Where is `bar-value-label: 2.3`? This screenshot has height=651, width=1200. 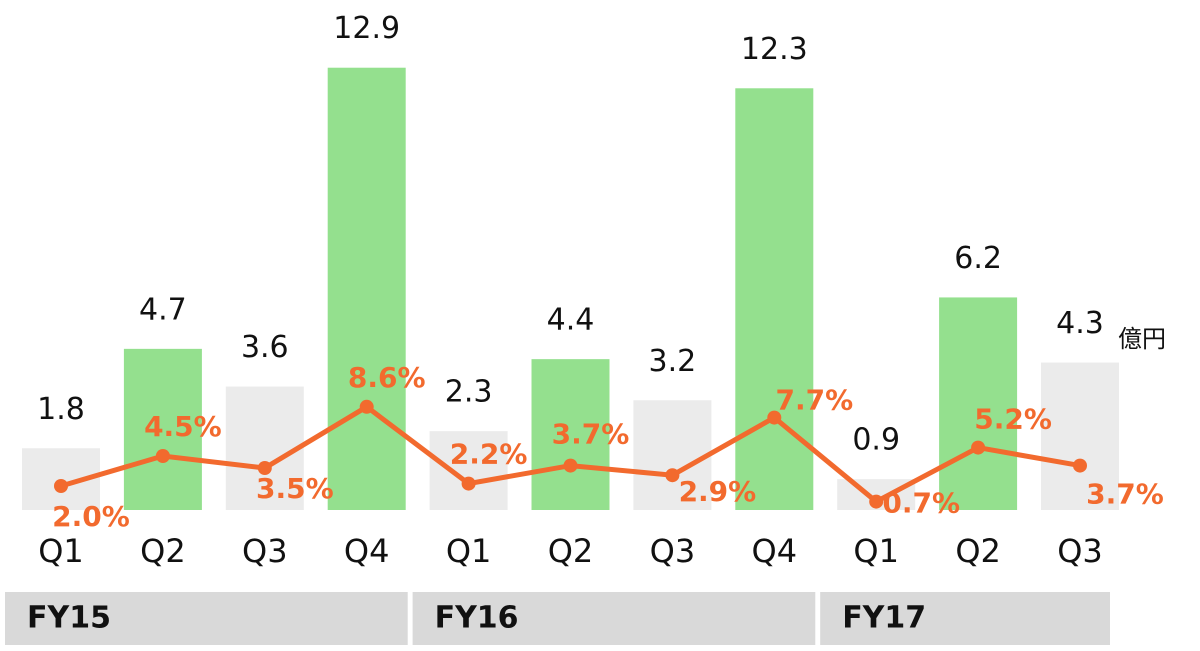 bar-value-label: 2.3 is located at coordinates (469, 392).